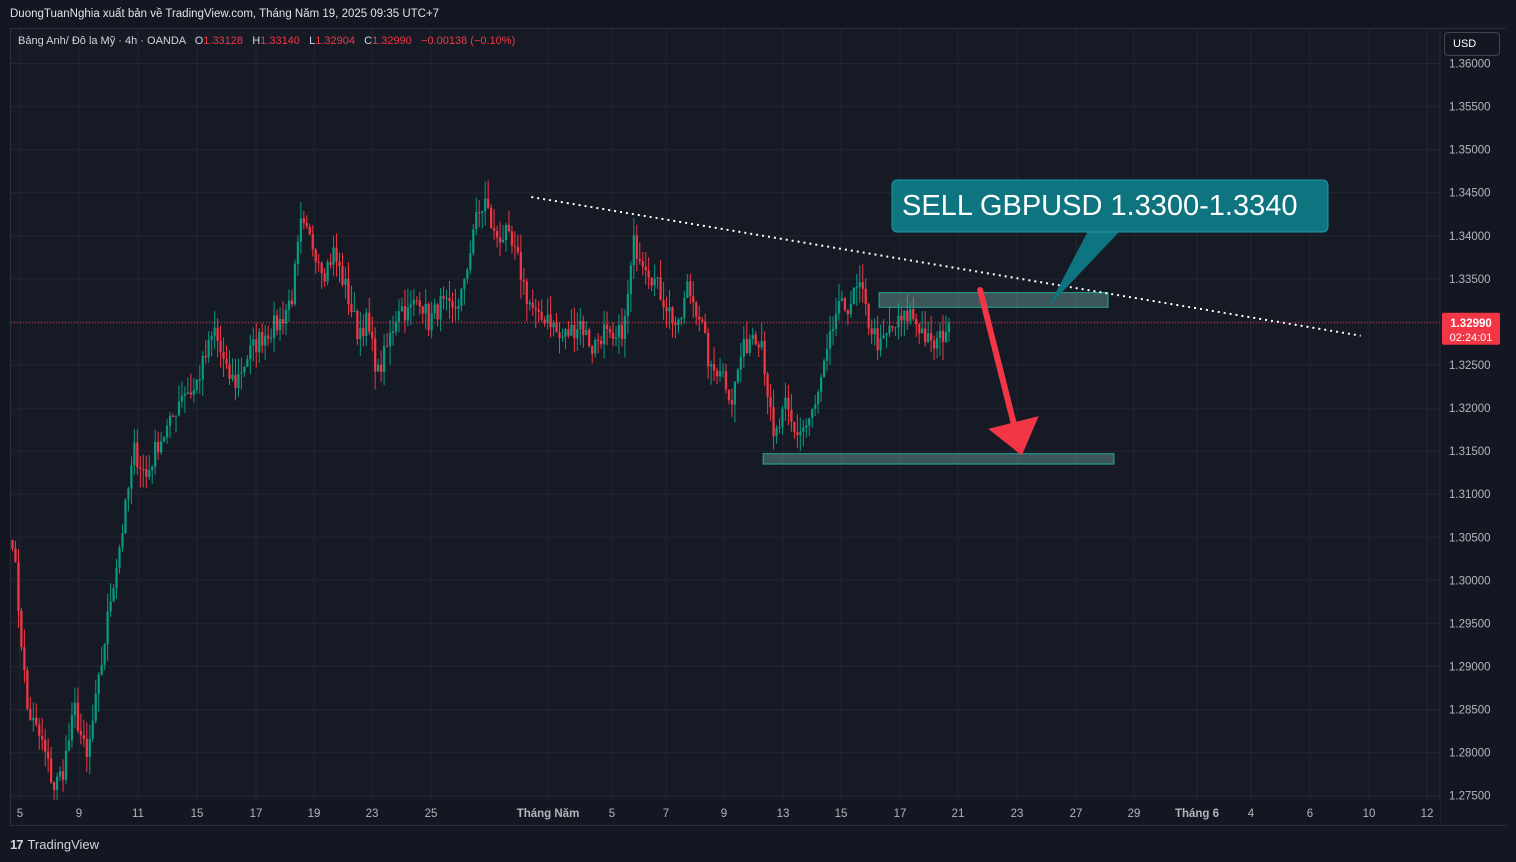  What do you see at coordinates (54, 844) in the screenshot?
I see `tradingview-brand: 17 TradingView` at bounding box center [54, 844].